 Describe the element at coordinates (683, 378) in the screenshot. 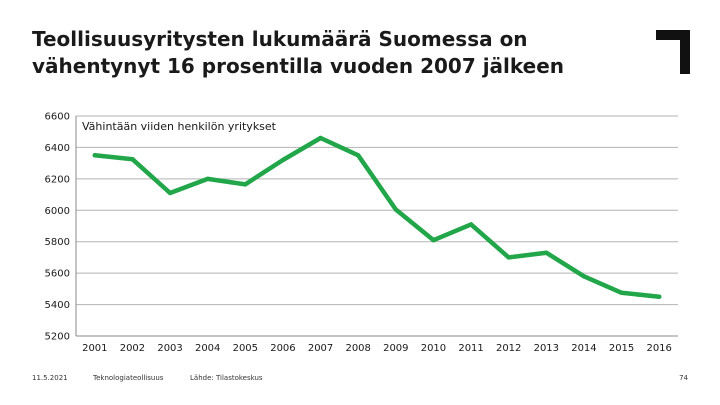

I see `page-number: 74` at that location.